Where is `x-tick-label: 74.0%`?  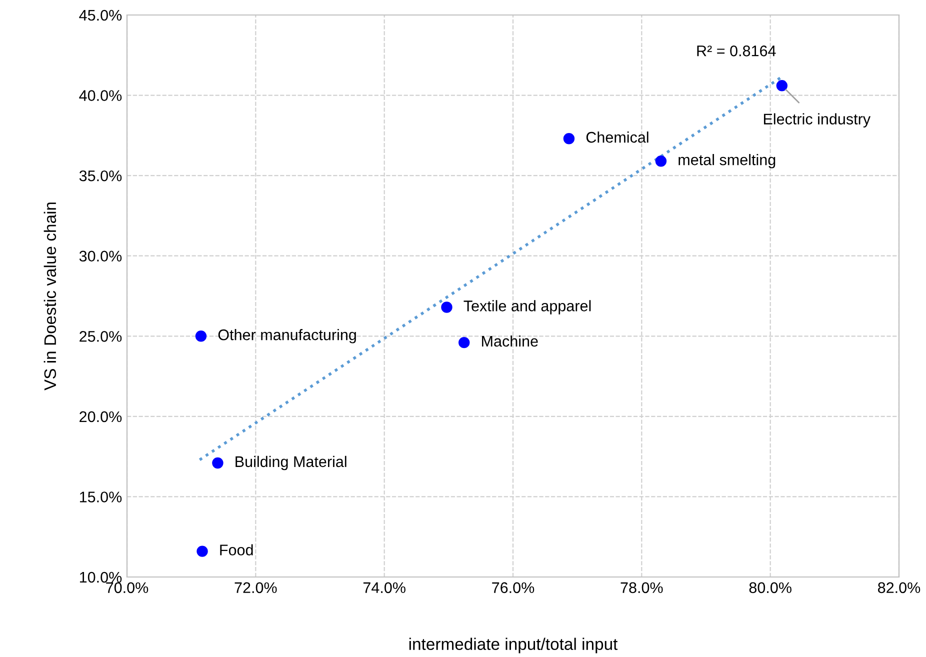
x-tick-label: 74.0% is located at coordinates (384, 588).